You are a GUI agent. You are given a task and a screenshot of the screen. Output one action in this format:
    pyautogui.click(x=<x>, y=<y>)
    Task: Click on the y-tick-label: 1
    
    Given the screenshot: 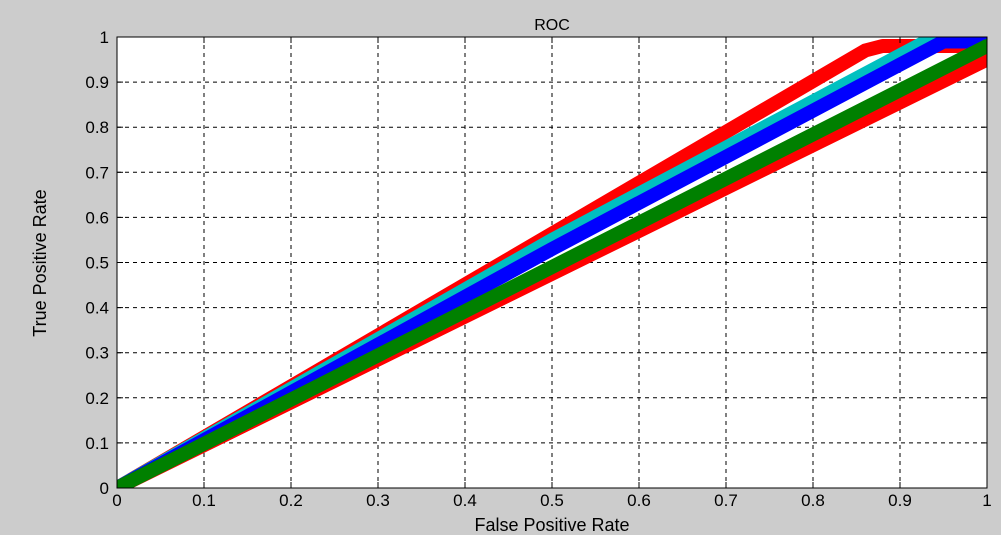 What is the action you would take?
    pyautogui.click(x=104, y=37)
    